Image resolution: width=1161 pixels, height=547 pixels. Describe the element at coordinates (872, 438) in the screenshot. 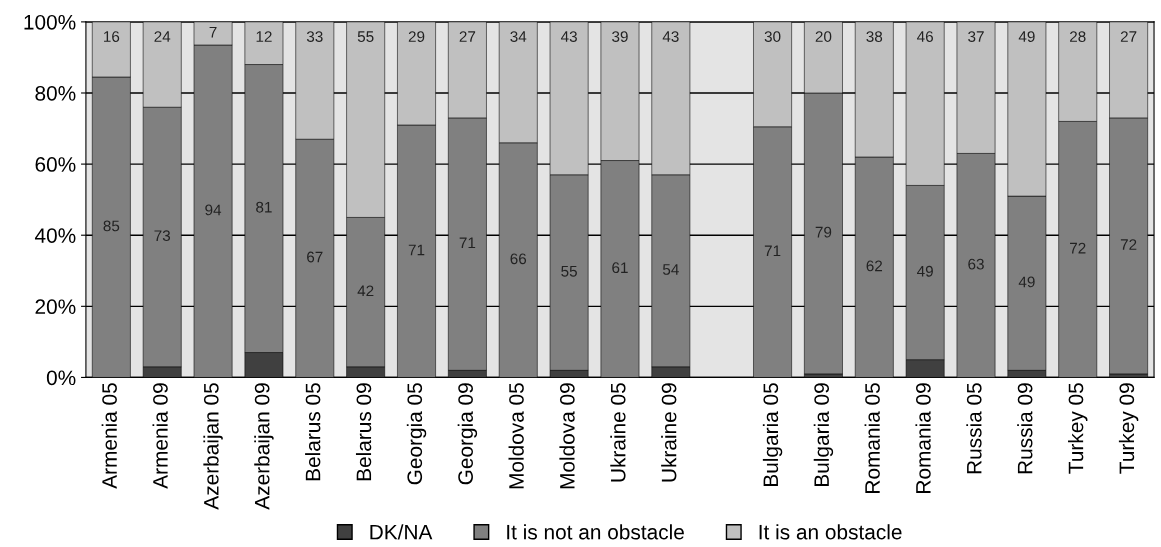

I see `x-tick-label: Romania 05` at that location.